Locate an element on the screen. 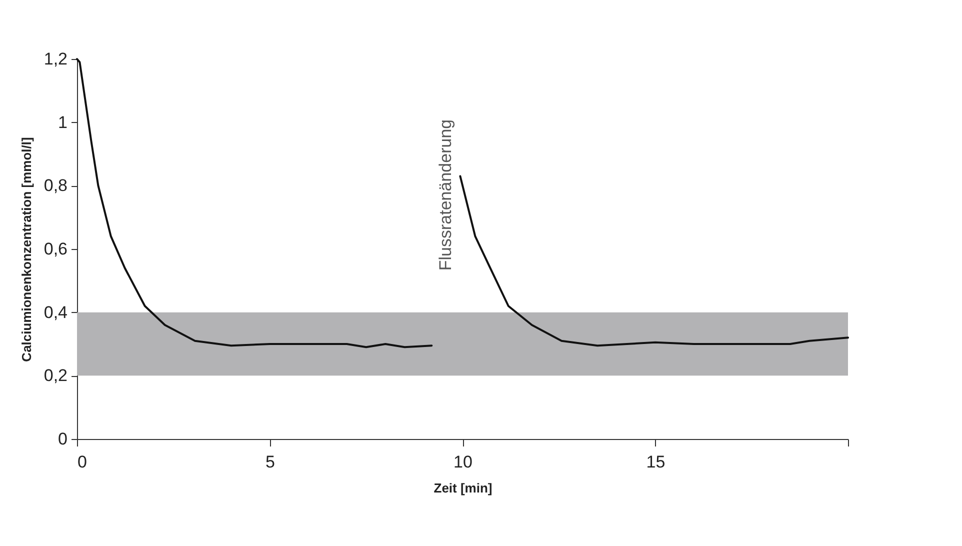 The width and height of the screenshot is (962, 546). x-tick-label: 0 is located at coordinates (82, 462).